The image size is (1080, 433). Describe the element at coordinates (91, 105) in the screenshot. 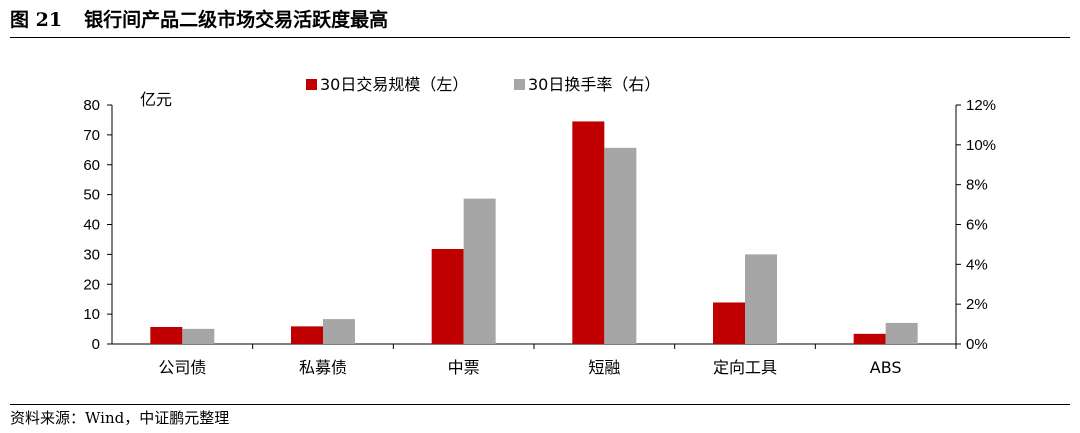

I see `y-left-tick-label: 80` at that location.